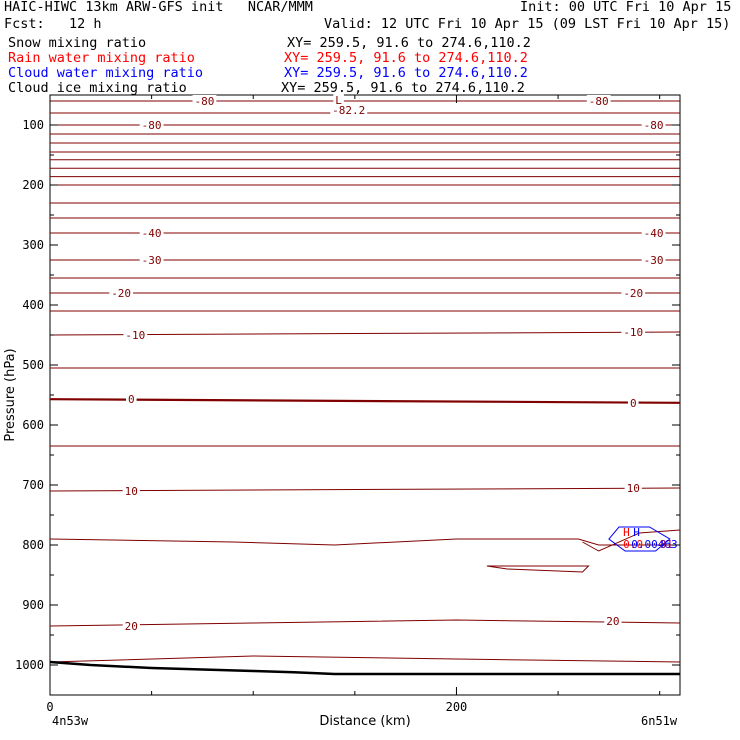 The height and width of the screenshot is (740, 740). What do you see at coordinates (626, 7) in the screenshot?
I see `init-time: Init: 00 UTC Fri 10 Apr 15` at bounding box center [626, 7].